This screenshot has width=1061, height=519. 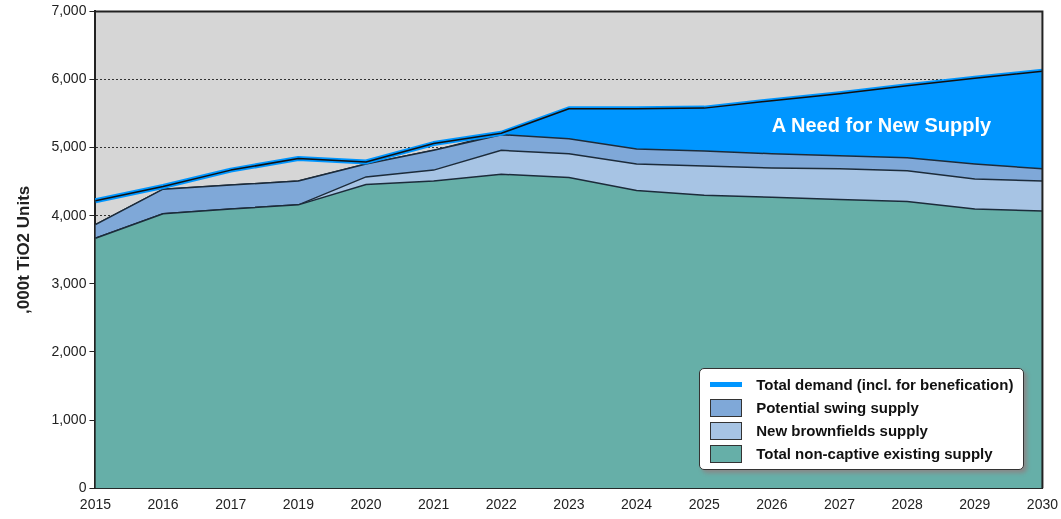 I want to click on x-tick-label: 2016, so click(x=163, y=504).